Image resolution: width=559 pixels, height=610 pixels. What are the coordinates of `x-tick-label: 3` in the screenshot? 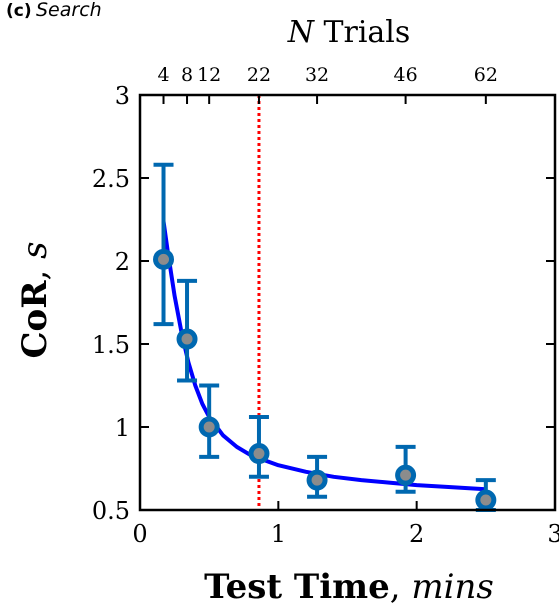 It's located at (553, 534).